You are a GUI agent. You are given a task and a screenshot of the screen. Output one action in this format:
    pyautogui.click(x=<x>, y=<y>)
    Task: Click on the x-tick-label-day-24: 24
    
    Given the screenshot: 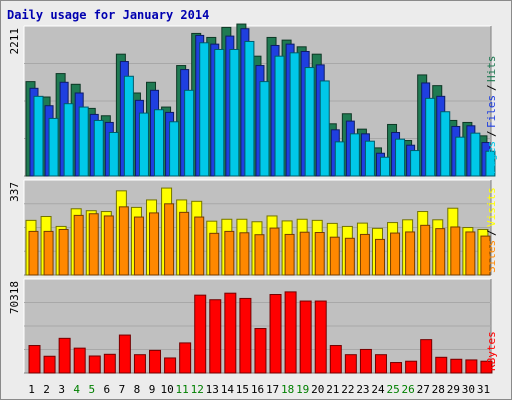 What is the action you would take?
    pyautogui.click(x=378, y=389)
    